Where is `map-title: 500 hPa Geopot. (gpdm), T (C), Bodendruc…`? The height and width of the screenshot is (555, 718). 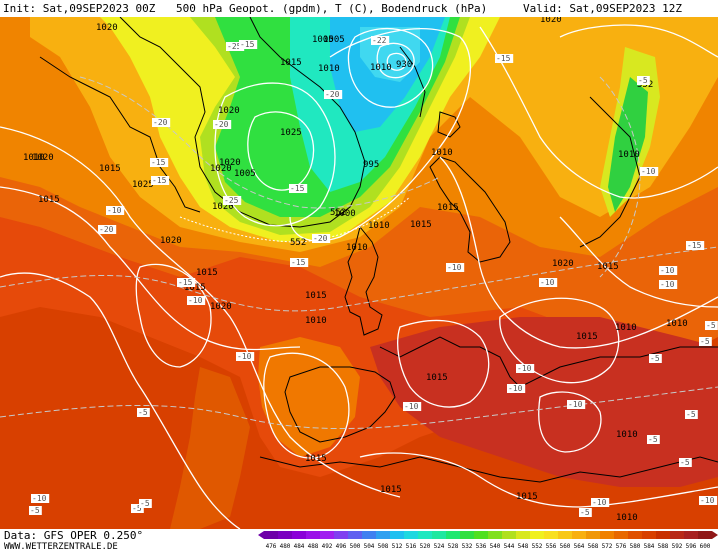 map-title: 500 hPa Geopot. (gpdm), T (C), Bodendruc… is located at coordinates (332, 8).